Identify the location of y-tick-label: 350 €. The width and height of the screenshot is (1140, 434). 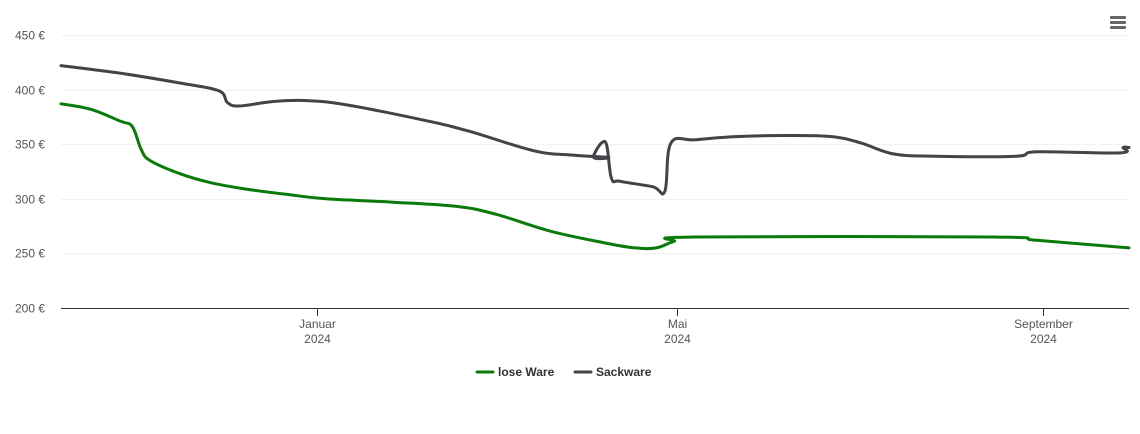
(30, 145).